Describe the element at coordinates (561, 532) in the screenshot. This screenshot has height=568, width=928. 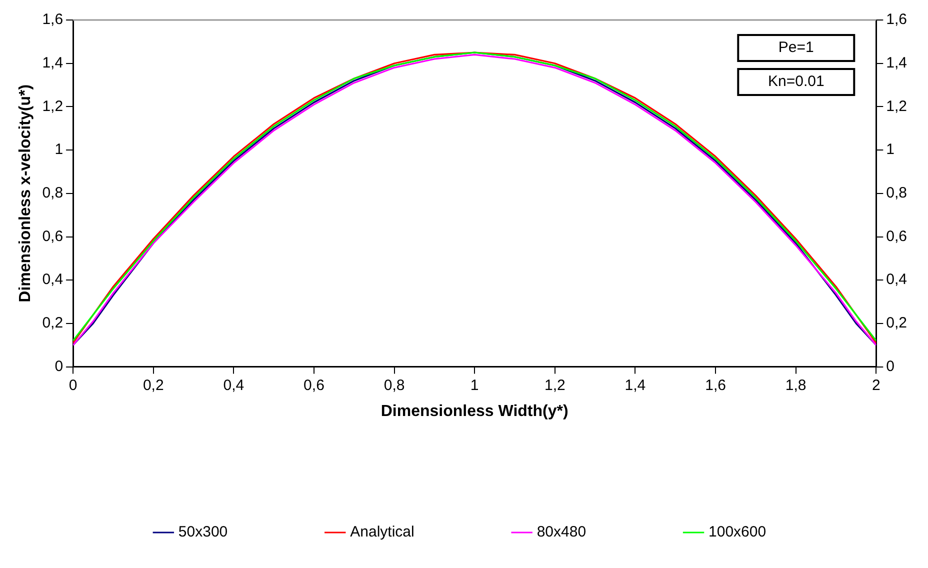
I see `legend-label: 80x480` at that location.